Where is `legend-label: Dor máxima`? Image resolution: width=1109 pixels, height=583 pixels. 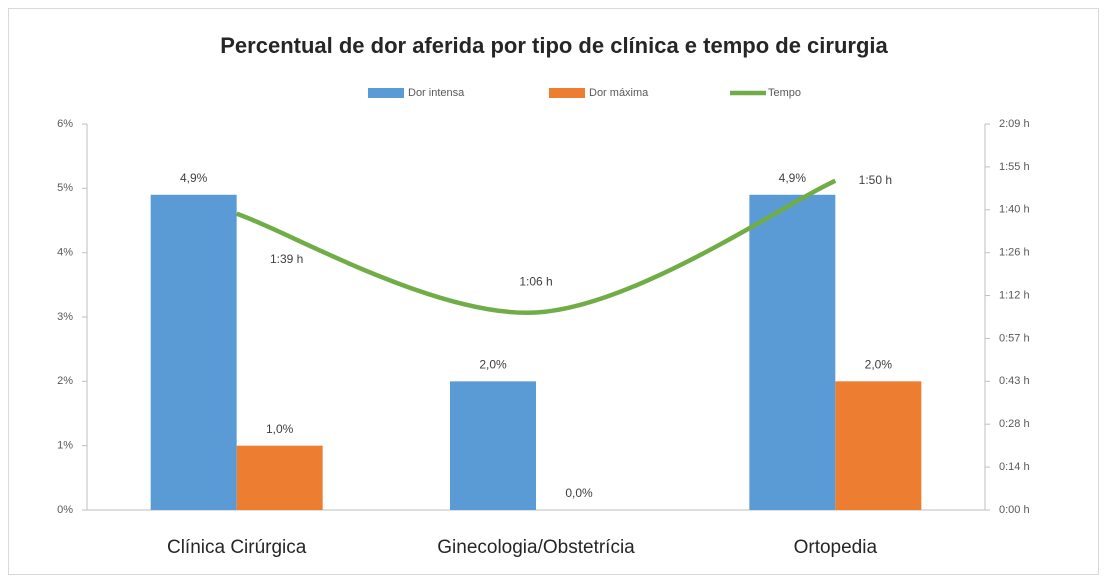 legend-label: Dor máxima is located at coordinates (619, 93).